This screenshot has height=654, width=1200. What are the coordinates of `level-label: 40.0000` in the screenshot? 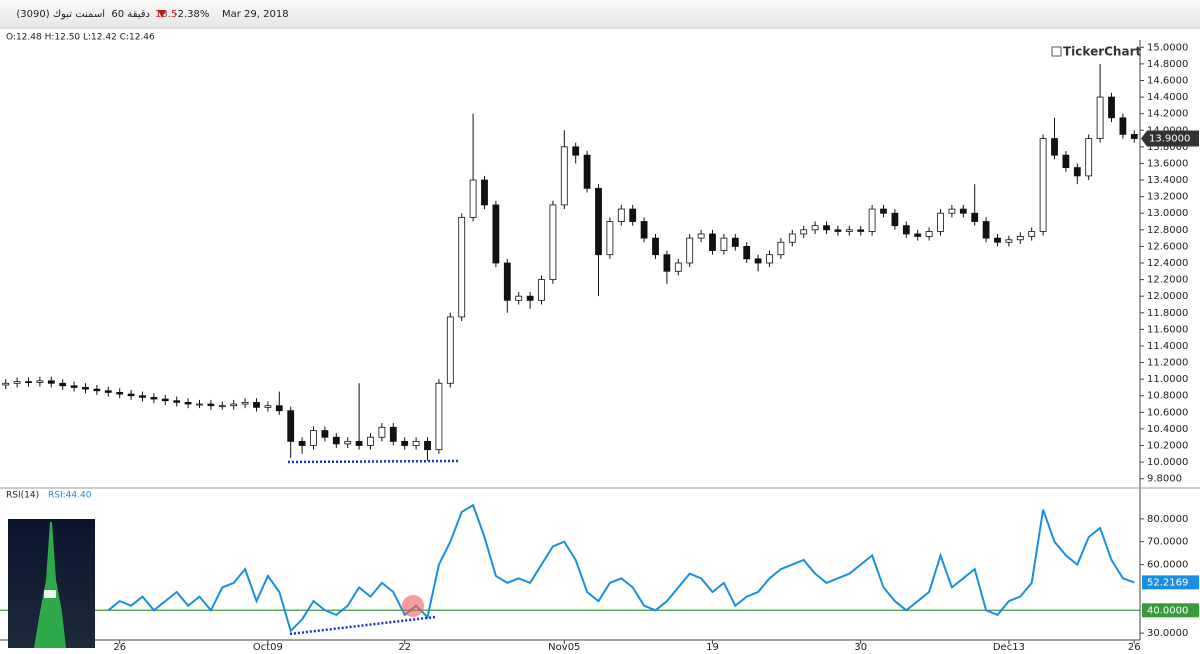 It's located at (1167, 610).